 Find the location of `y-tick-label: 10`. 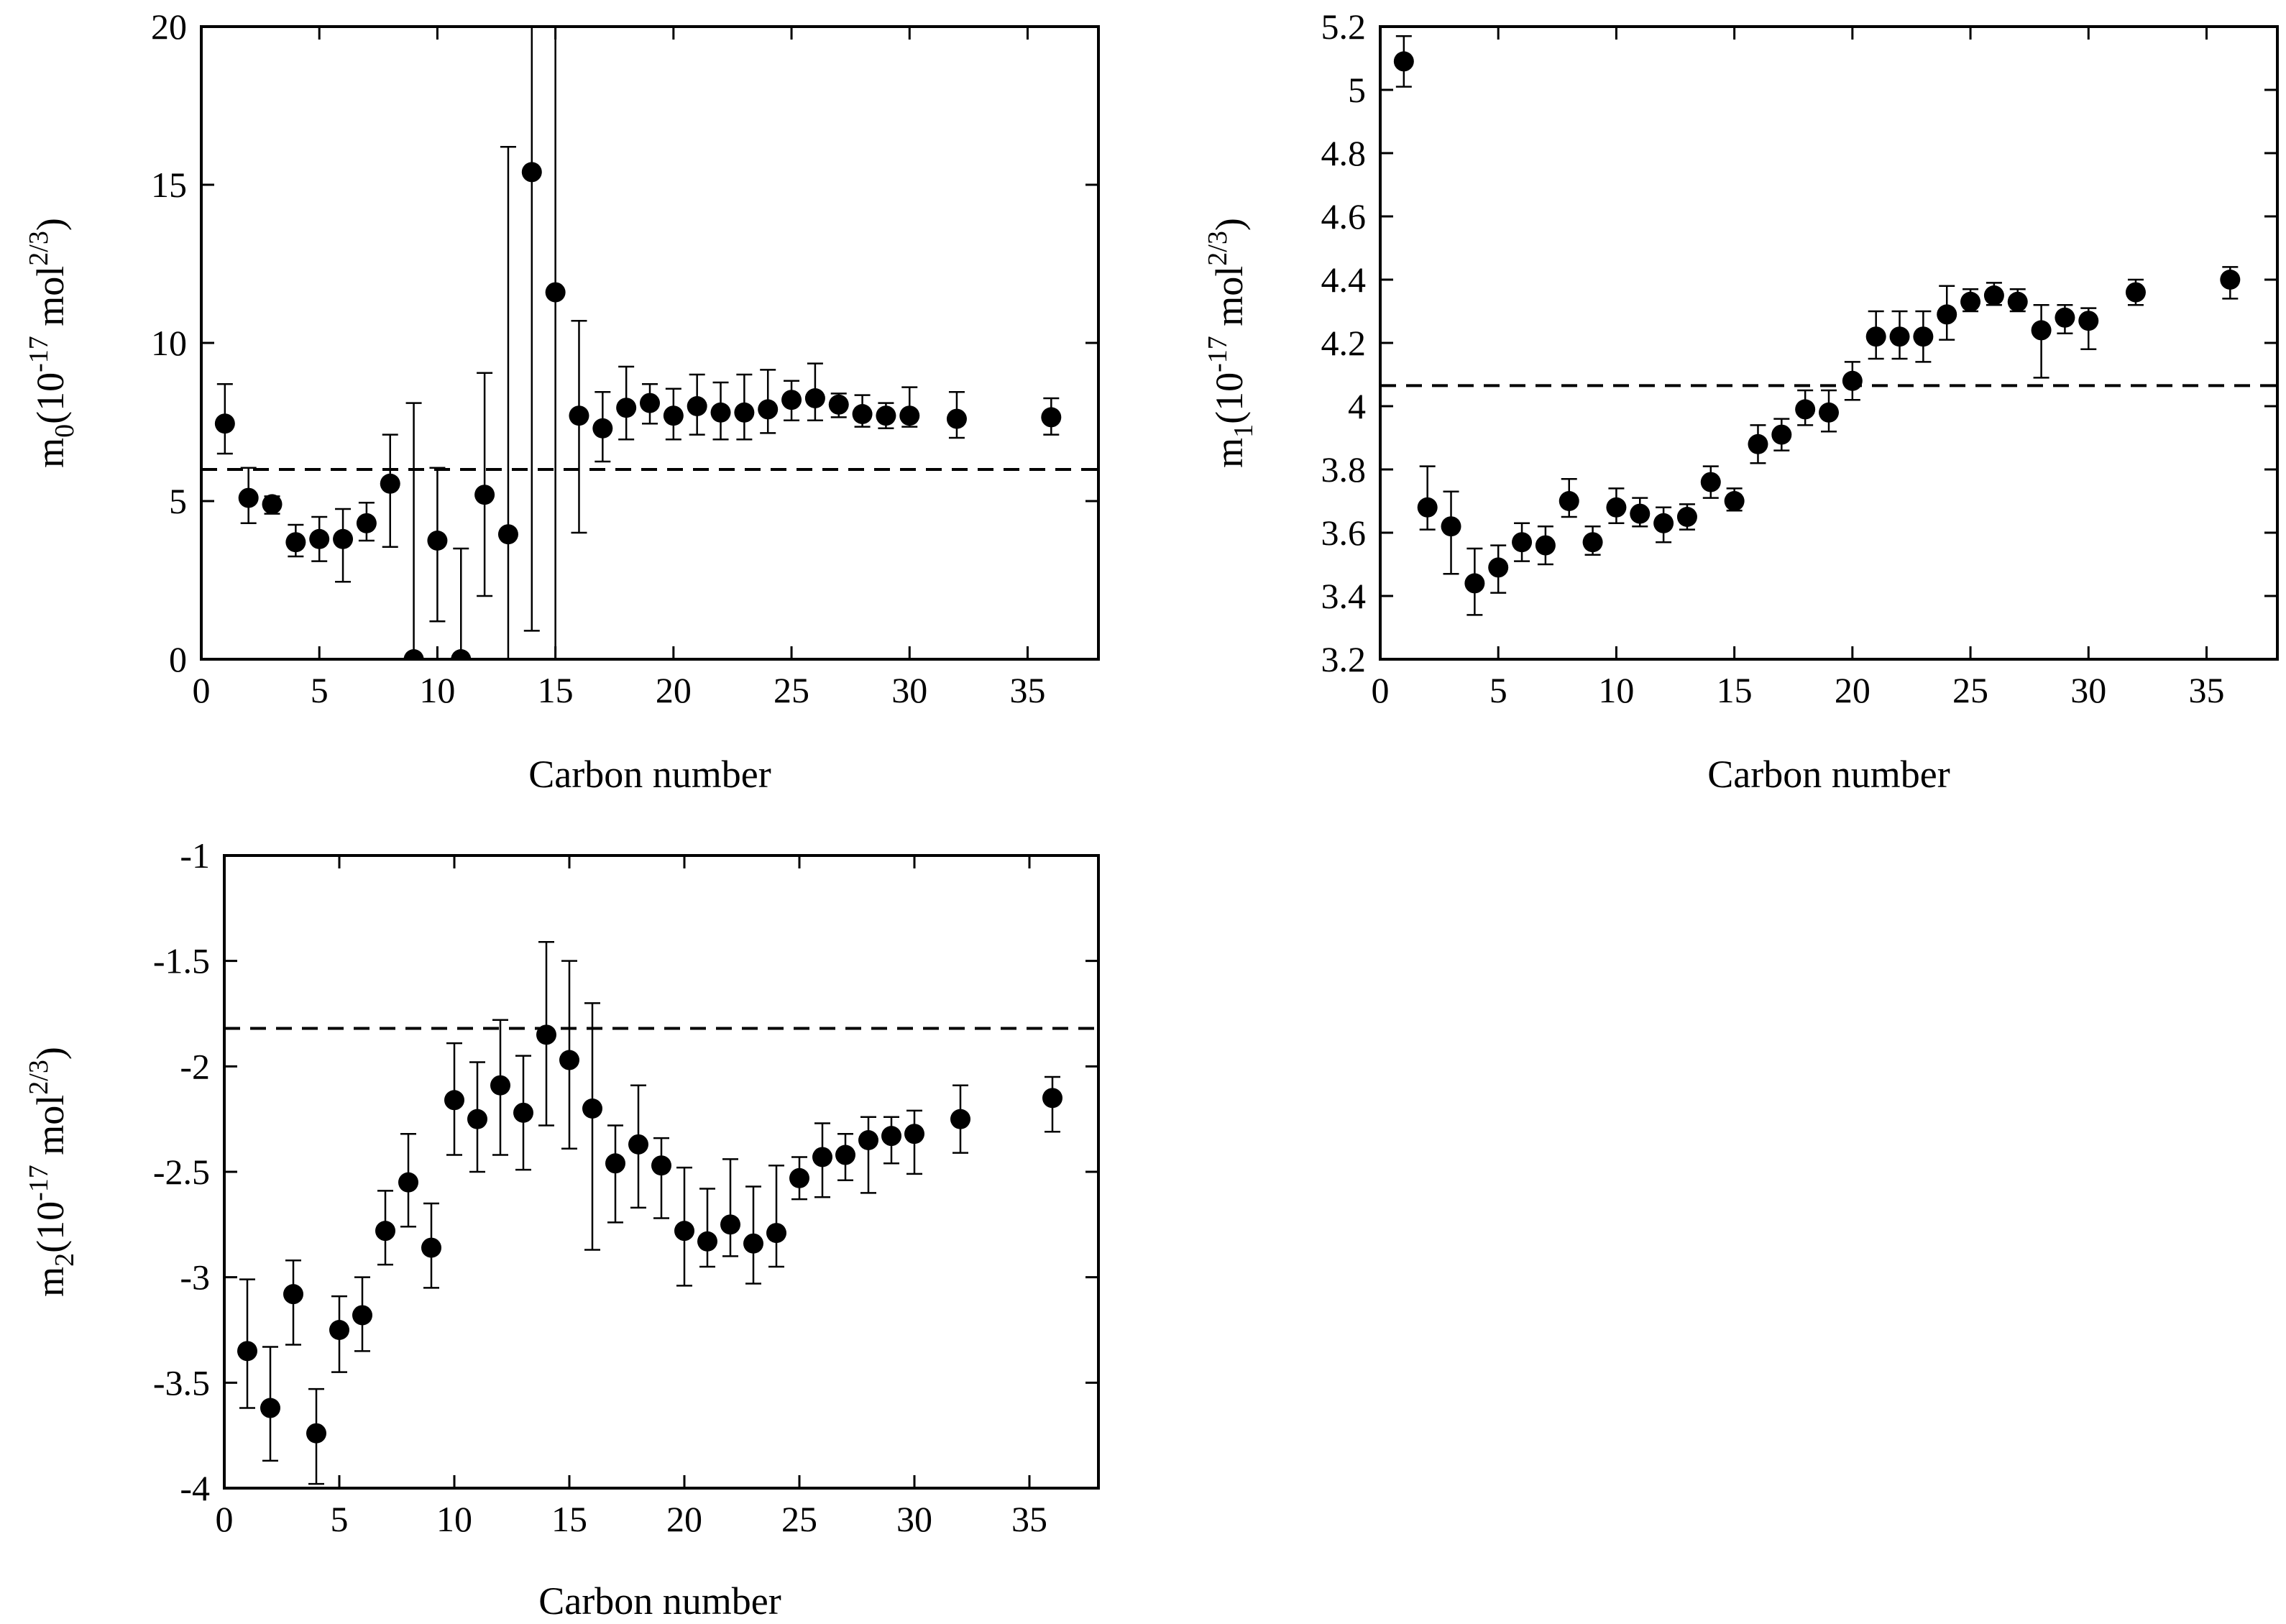

y-tick-label: 10 is located at coordinates (169, 343).